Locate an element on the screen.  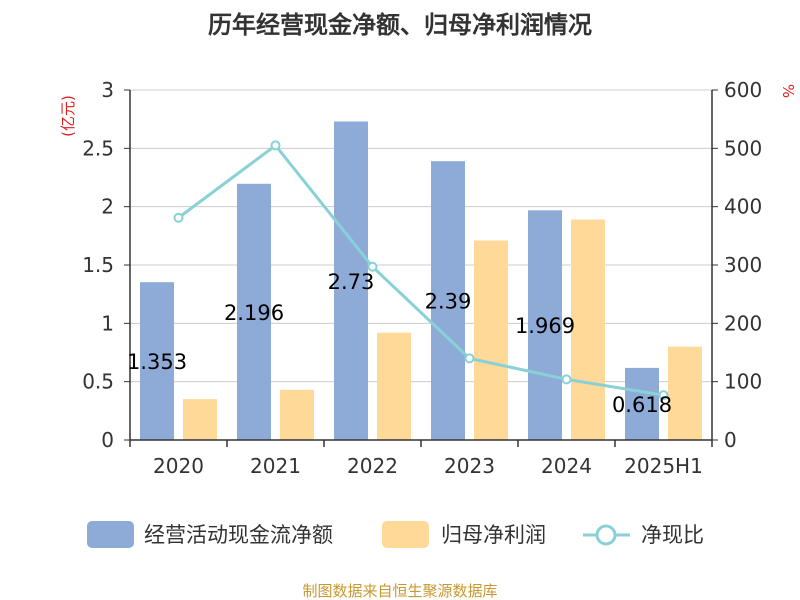
legend-swatch-ratio-marker is located at coordinates (606, 535).